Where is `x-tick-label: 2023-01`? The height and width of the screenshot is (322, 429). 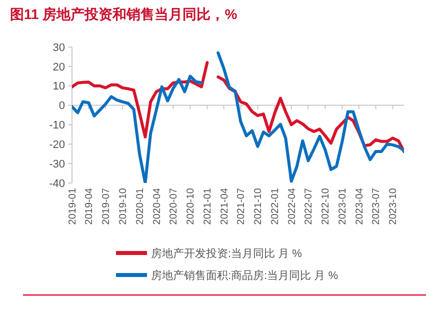
x-tick-label: 2023-01 is located at coordinates (343, 206).